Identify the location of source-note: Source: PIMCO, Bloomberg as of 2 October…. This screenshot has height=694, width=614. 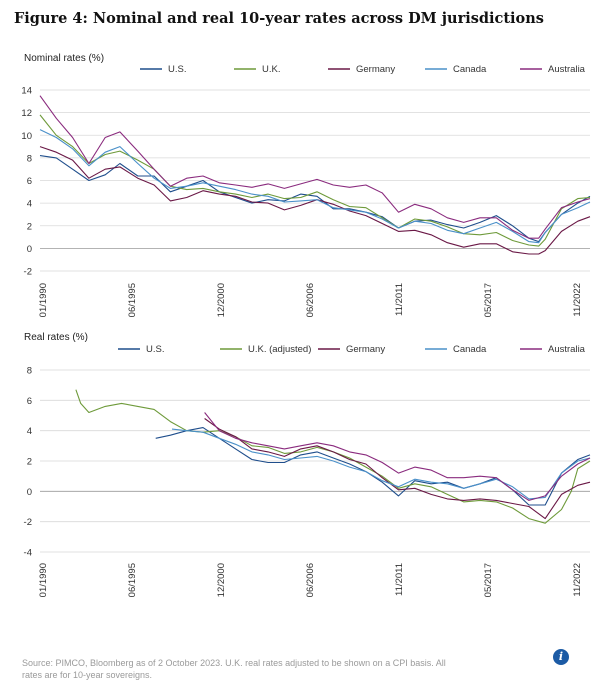
(234, 669).